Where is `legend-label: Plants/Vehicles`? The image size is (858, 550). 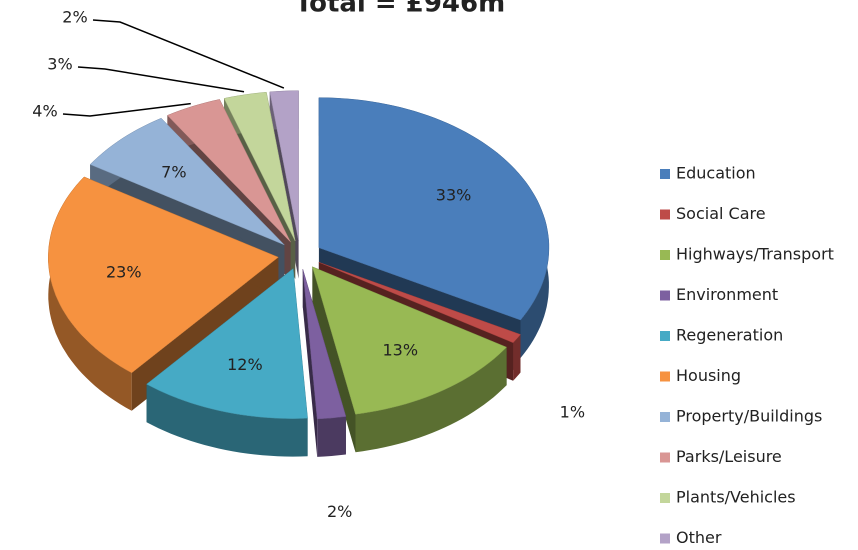
legend-label: Plants/Vehicles is located at coordinates (736, 497).